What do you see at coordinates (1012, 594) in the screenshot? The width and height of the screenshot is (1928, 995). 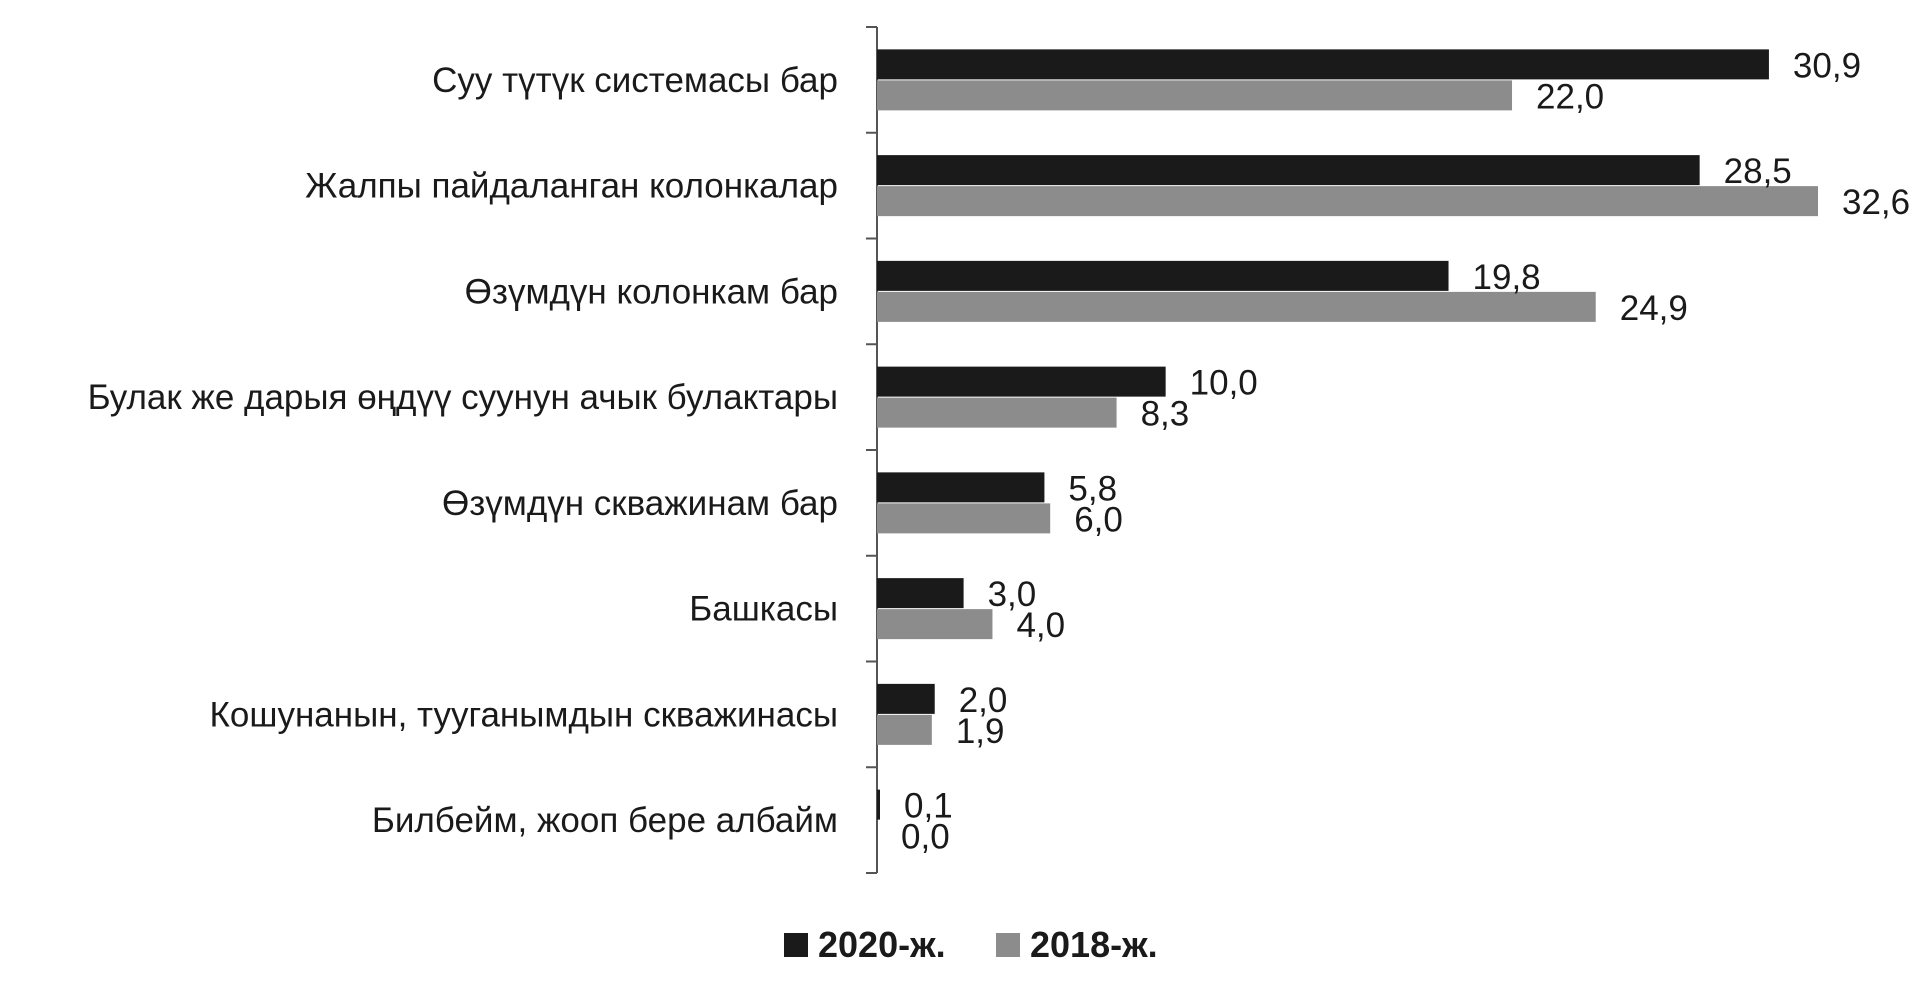 I see `data-label: 3,0` at bounding box center [1012, 594].